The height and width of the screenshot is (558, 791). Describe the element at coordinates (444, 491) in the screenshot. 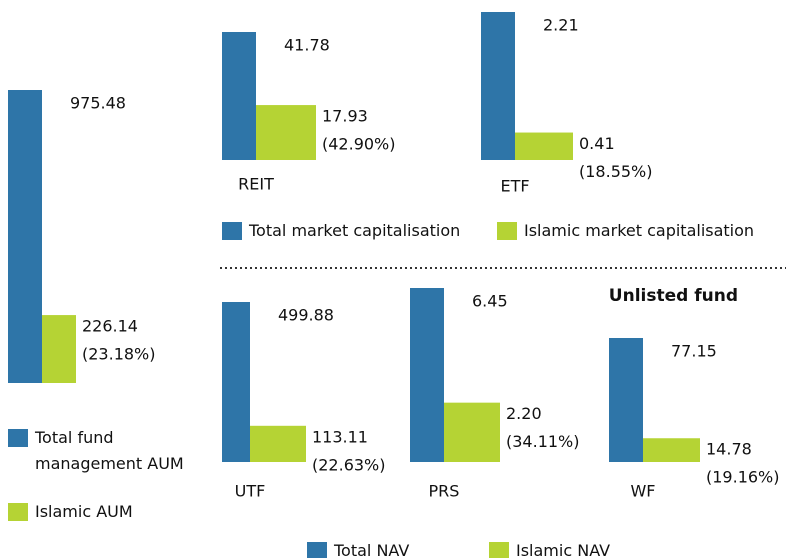

I see `x-tick-label: PRS` at that location.